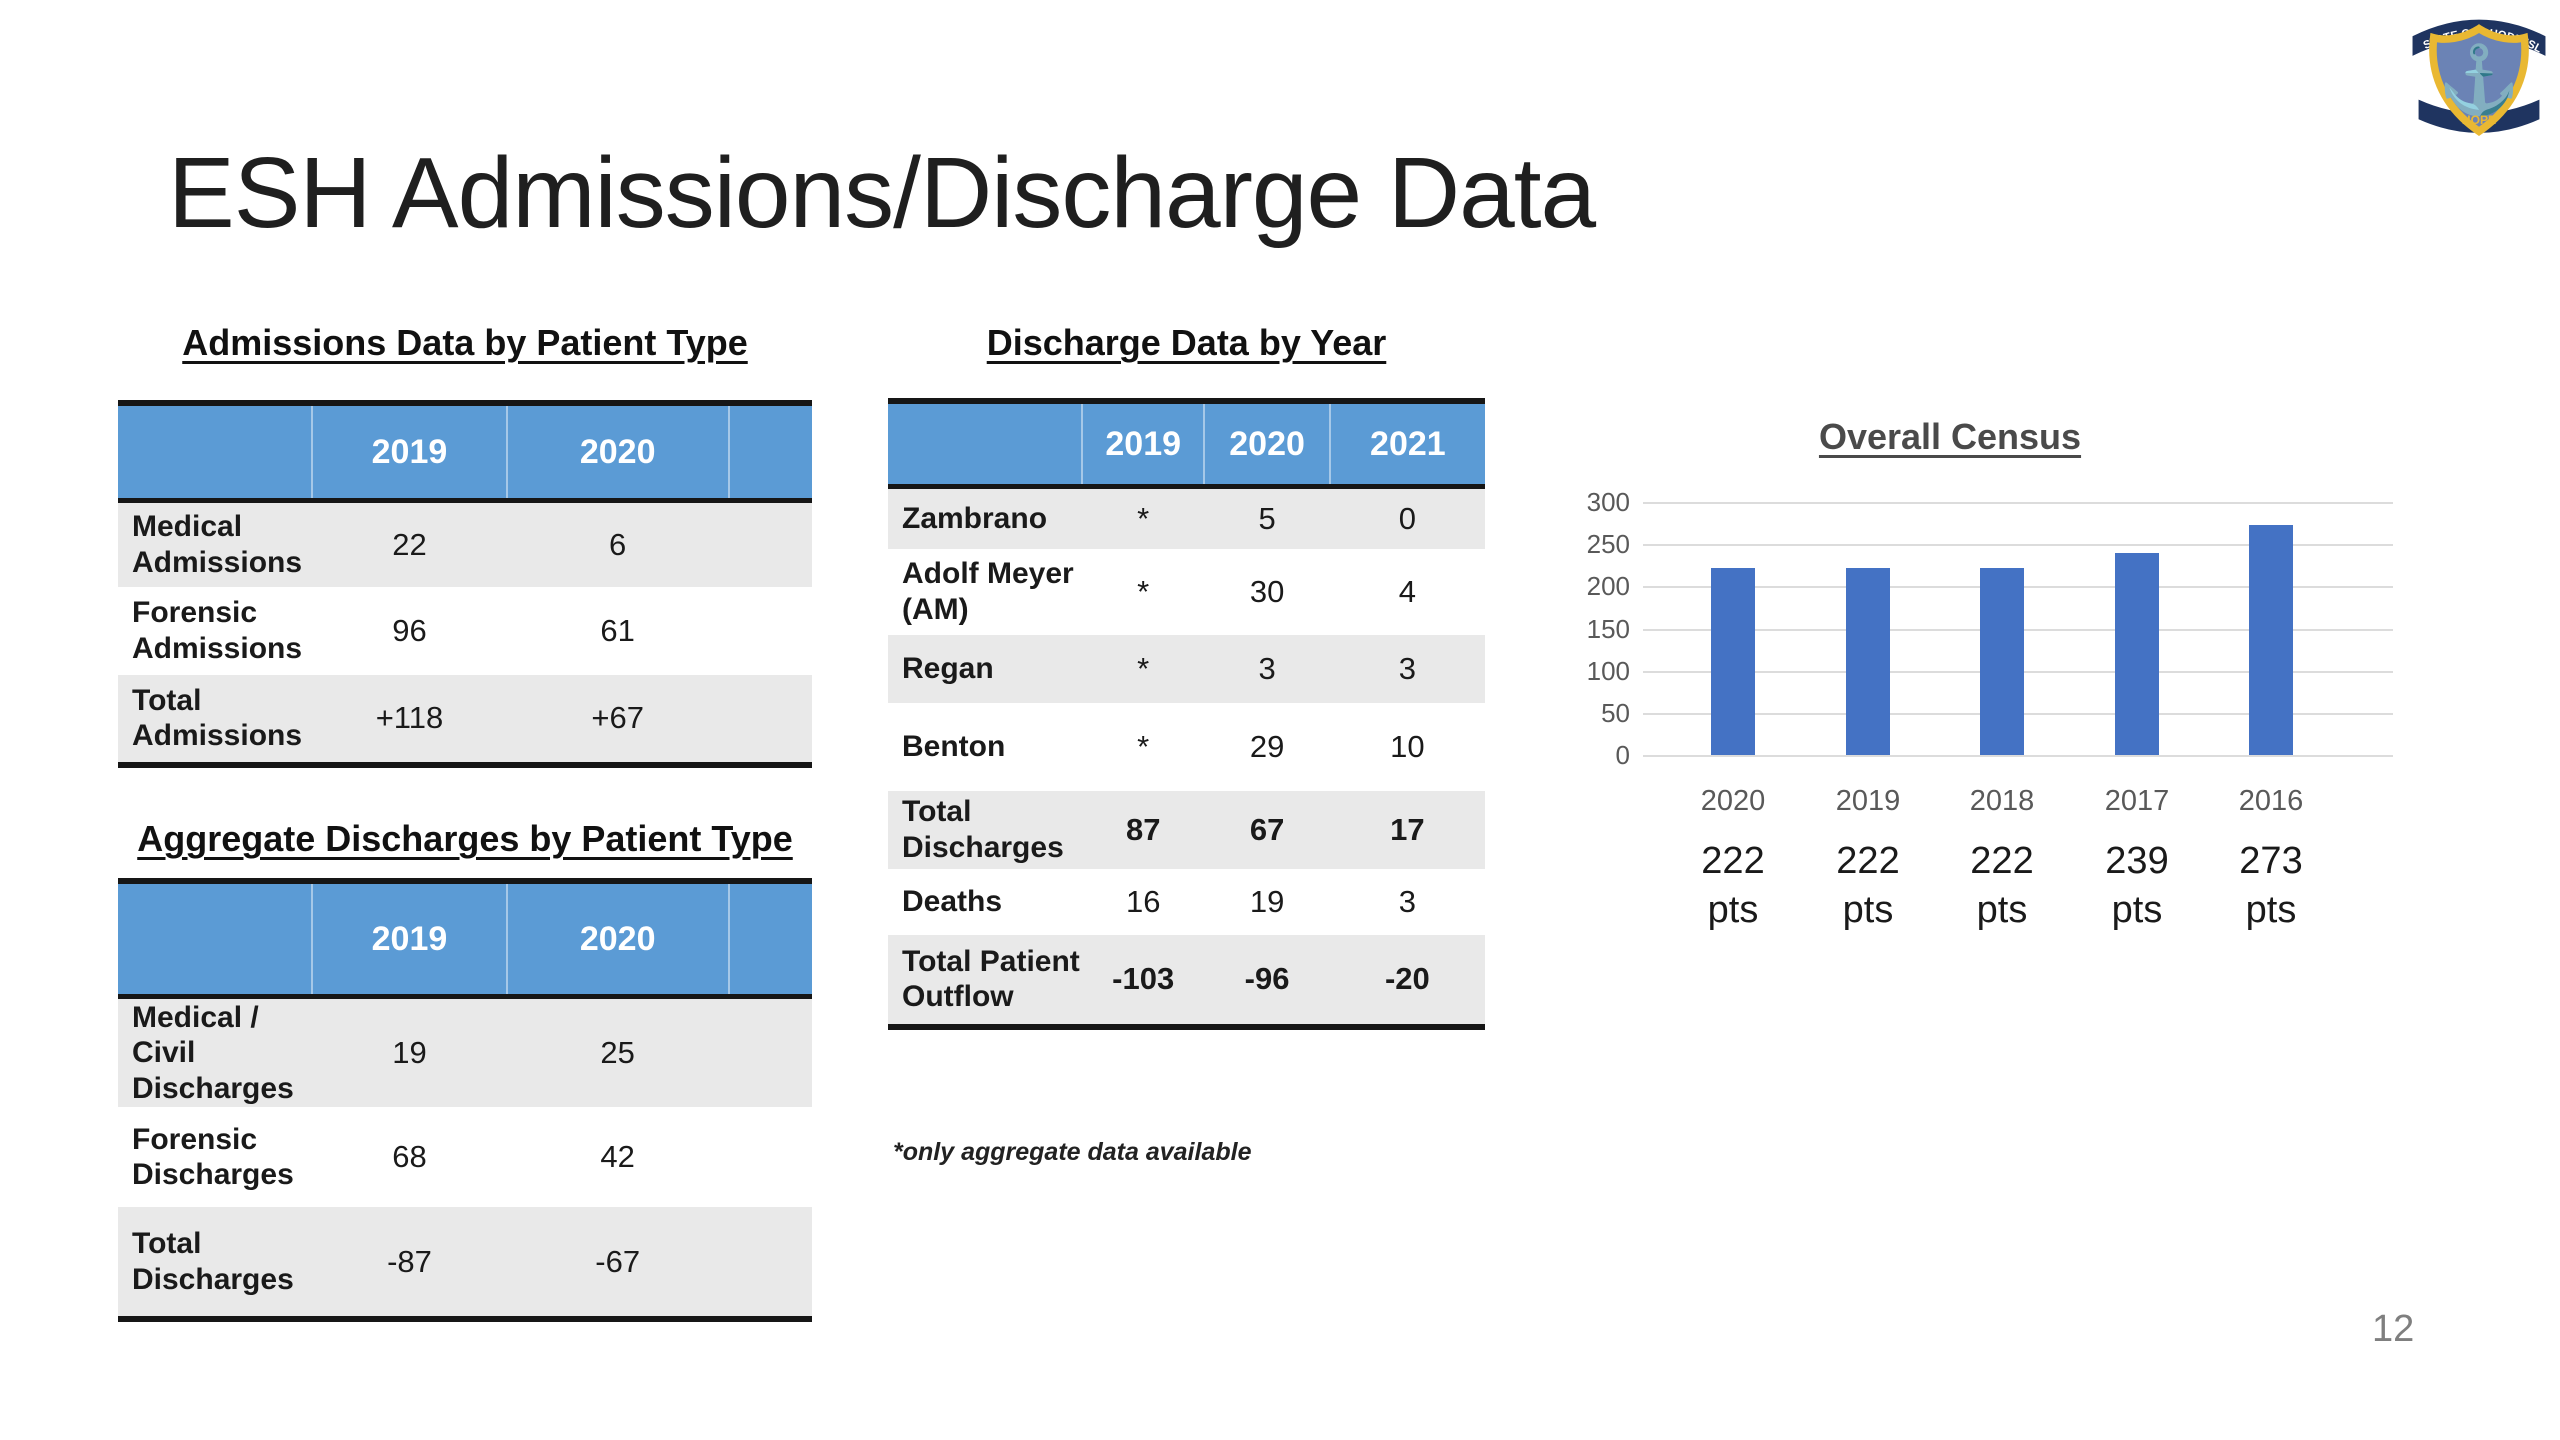  Describe the element at coordinates (2002, 661) in the screenshot. I see `census-bar-2018` at that location.